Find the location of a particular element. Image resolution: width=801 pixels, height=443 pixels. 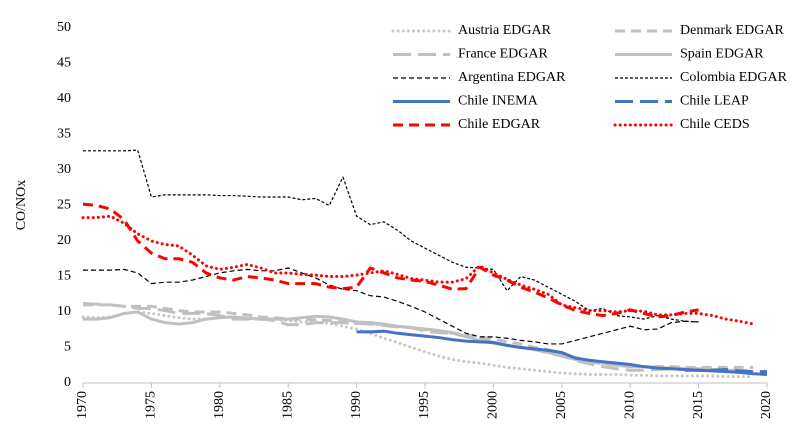

y-tick-label: 50 is located at coordinates (64, 27).